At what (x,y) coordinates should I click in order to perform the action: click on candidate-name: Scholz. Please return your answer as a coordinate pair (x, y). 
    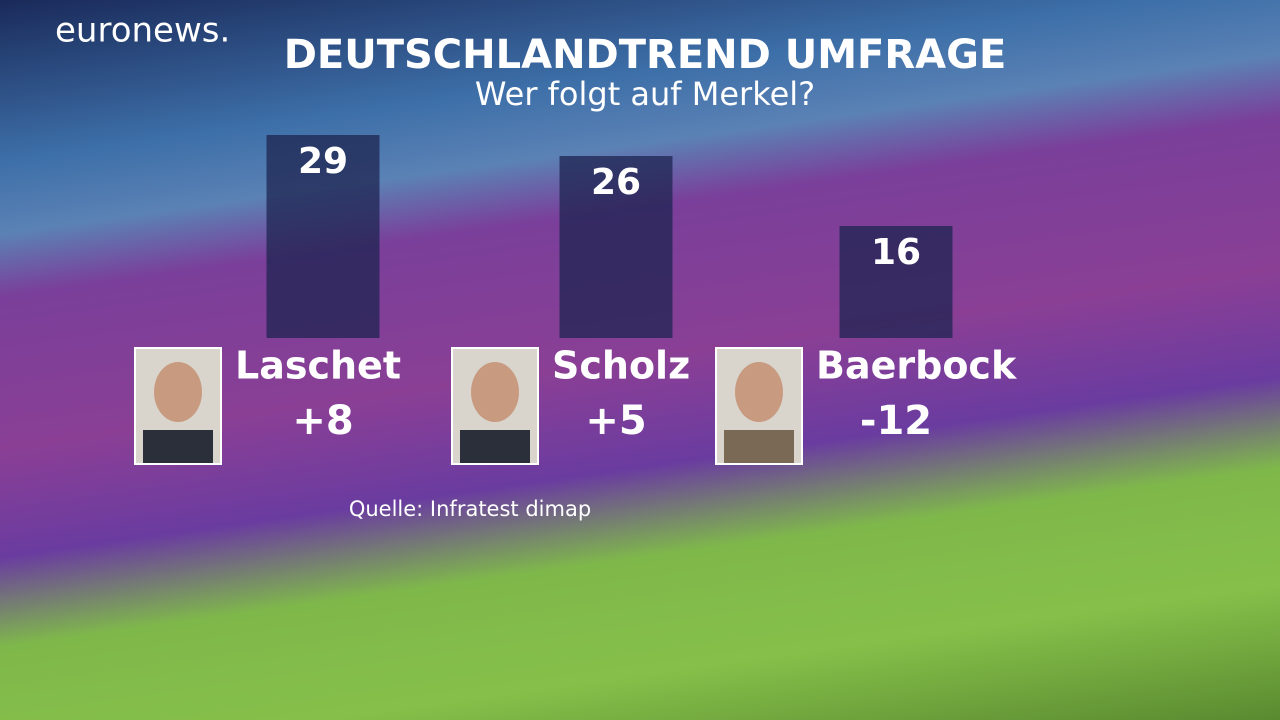
    Looking at the image, I should click on (621, 366).